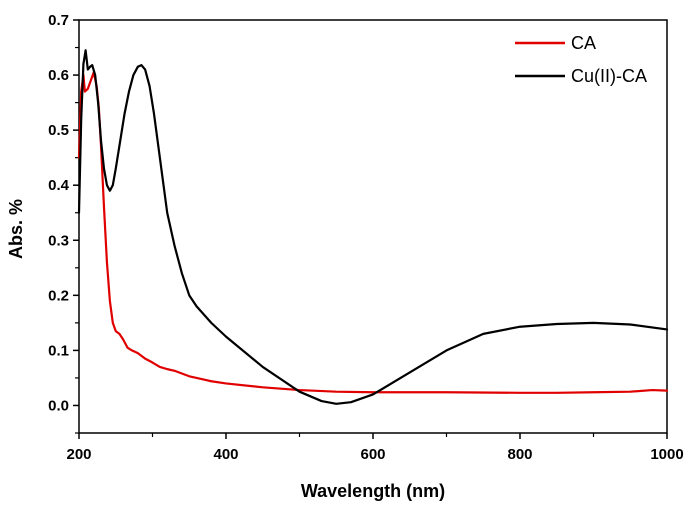 This screenshot has height=508, width=694. I want to click on x-tick-label: 1000, so click(666, 454).